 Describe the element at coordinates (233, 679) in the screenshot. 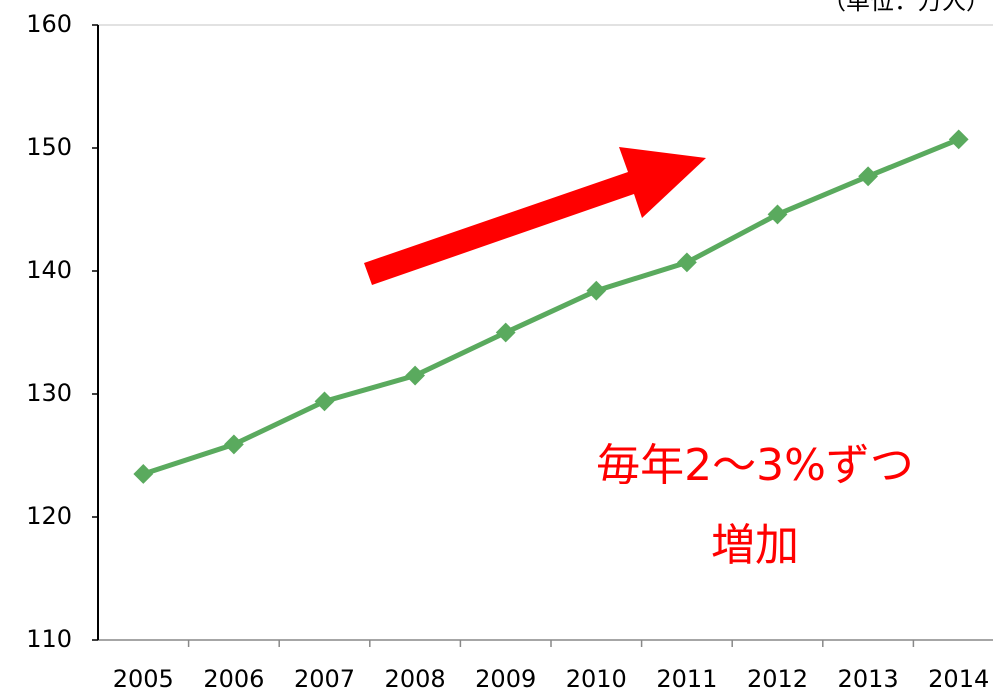

I see `x-tick-label: 2006` at that location.